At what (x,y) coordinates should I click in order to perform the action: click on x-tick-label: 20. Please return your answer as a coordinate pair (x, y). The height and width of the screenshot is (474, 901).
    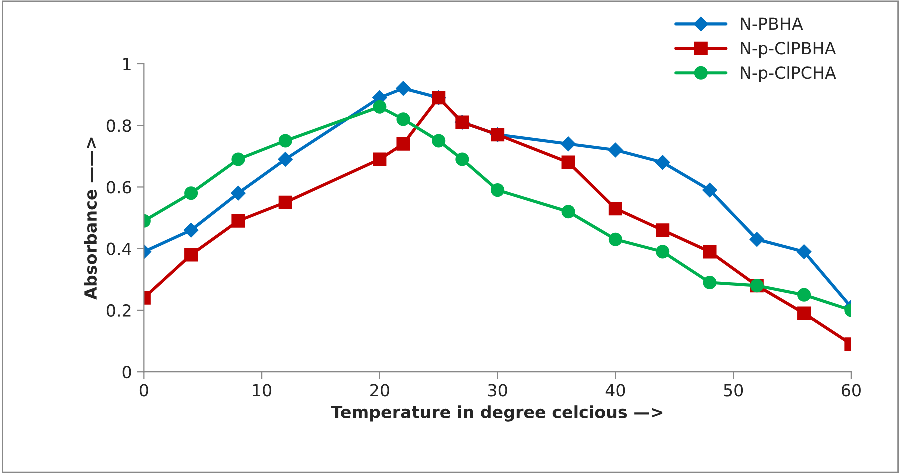
    Looking at the image, I should click on (380, 390).